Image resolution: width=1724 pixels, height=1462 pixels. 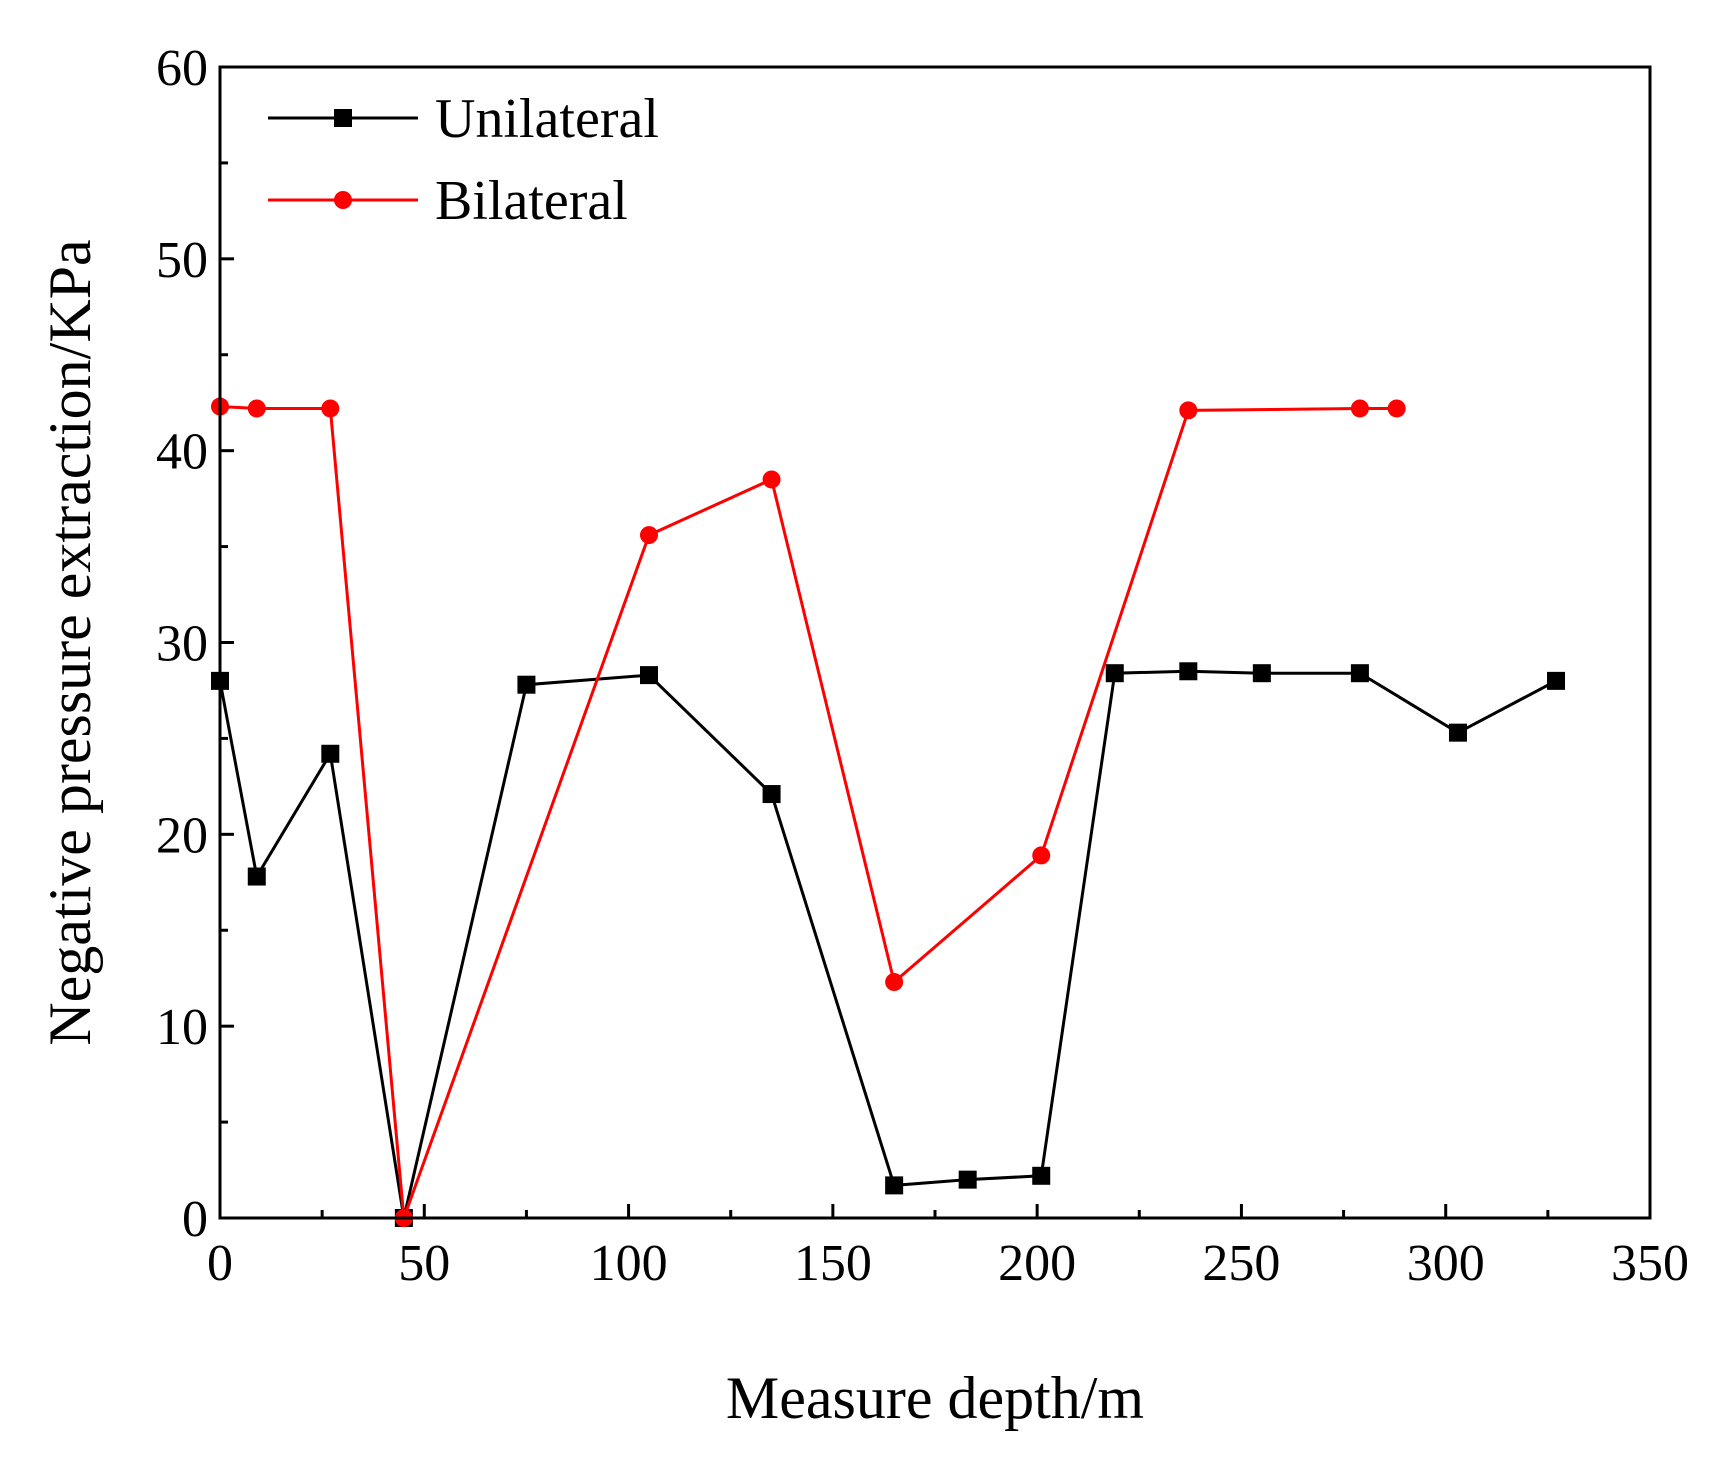 What do you see at coordinates (182, 644) in the screenshot?
I see `y-tick-label: 30` at bounding box center [182, 644].